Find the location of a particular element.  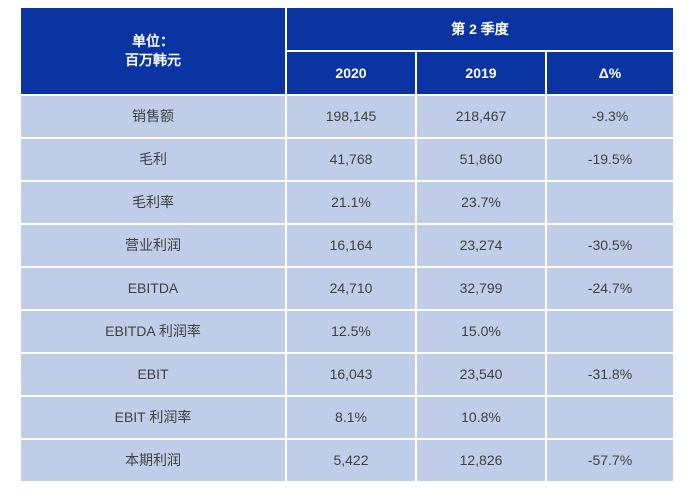

column-header-2019: 2019 is located at coordinates (481, 73).